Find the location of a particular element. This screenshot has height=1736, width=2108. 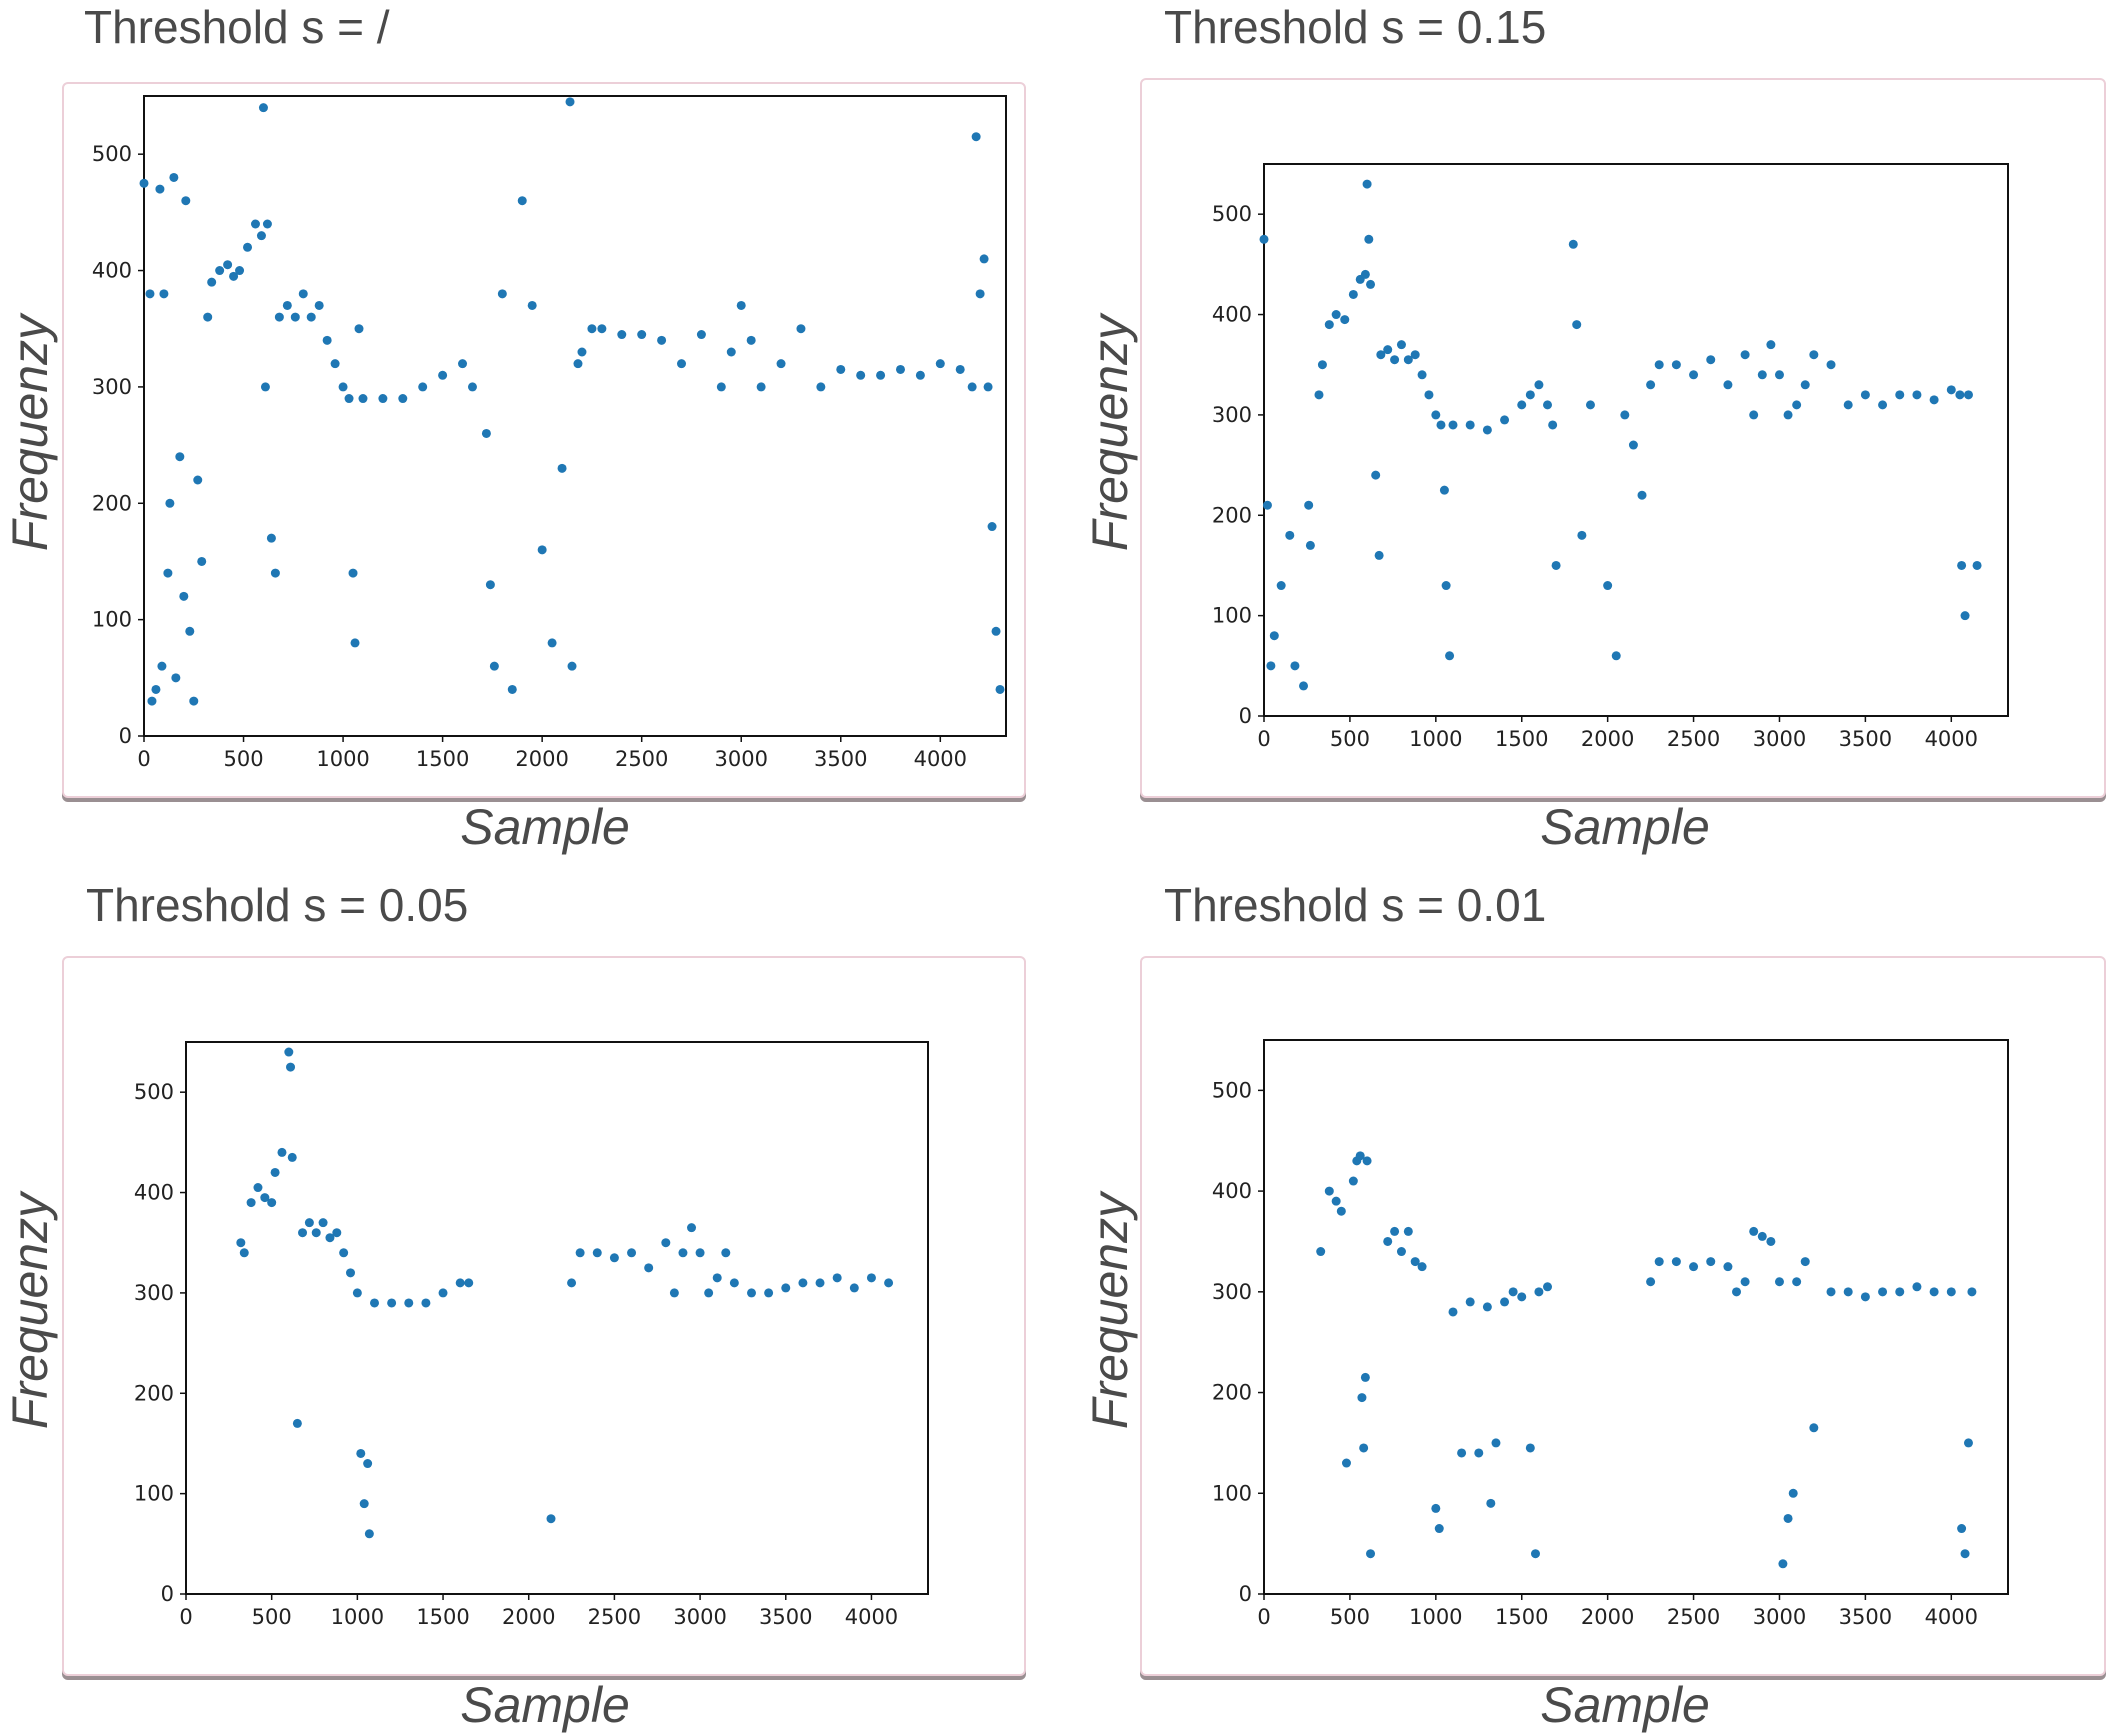

panel-title: Threshold s = 0.15 is located at coordinates (1355, 27).